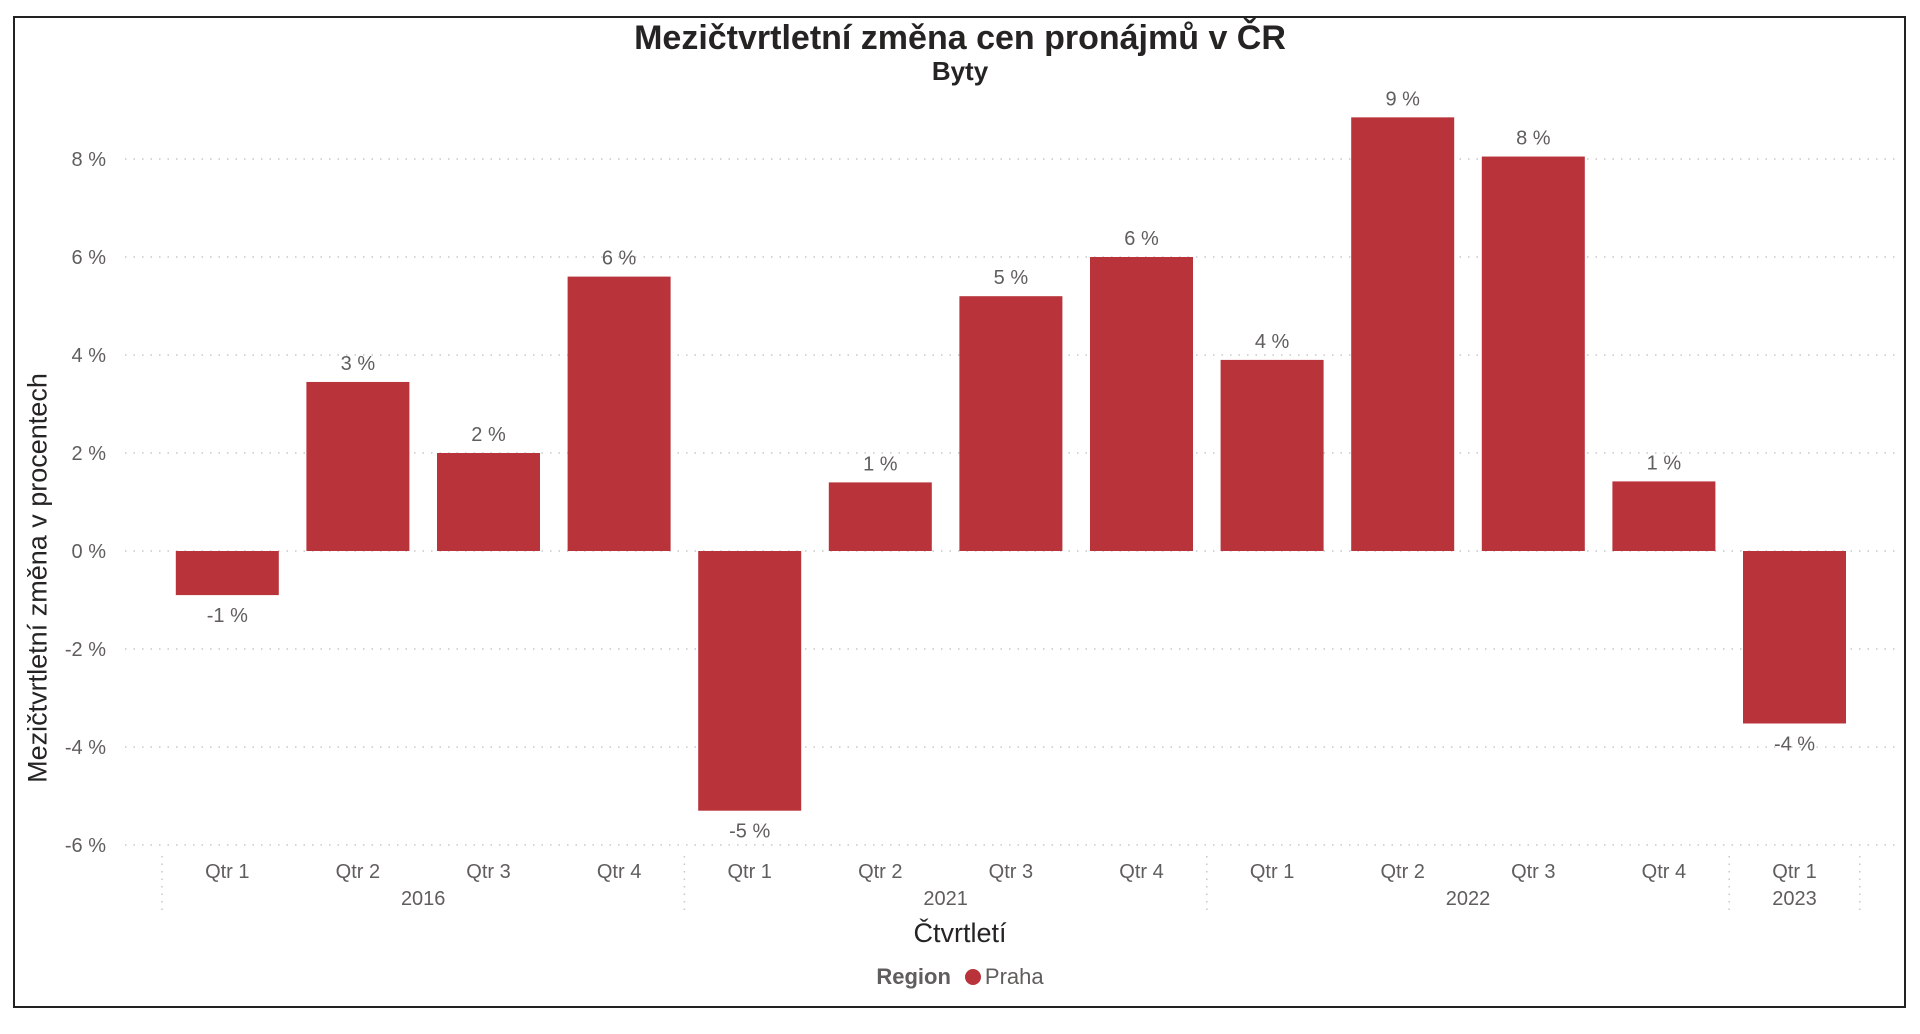  Describe the element at coordinates (89, 258) in the screenshot. I see `y-tick-label: 6 %` at that location.